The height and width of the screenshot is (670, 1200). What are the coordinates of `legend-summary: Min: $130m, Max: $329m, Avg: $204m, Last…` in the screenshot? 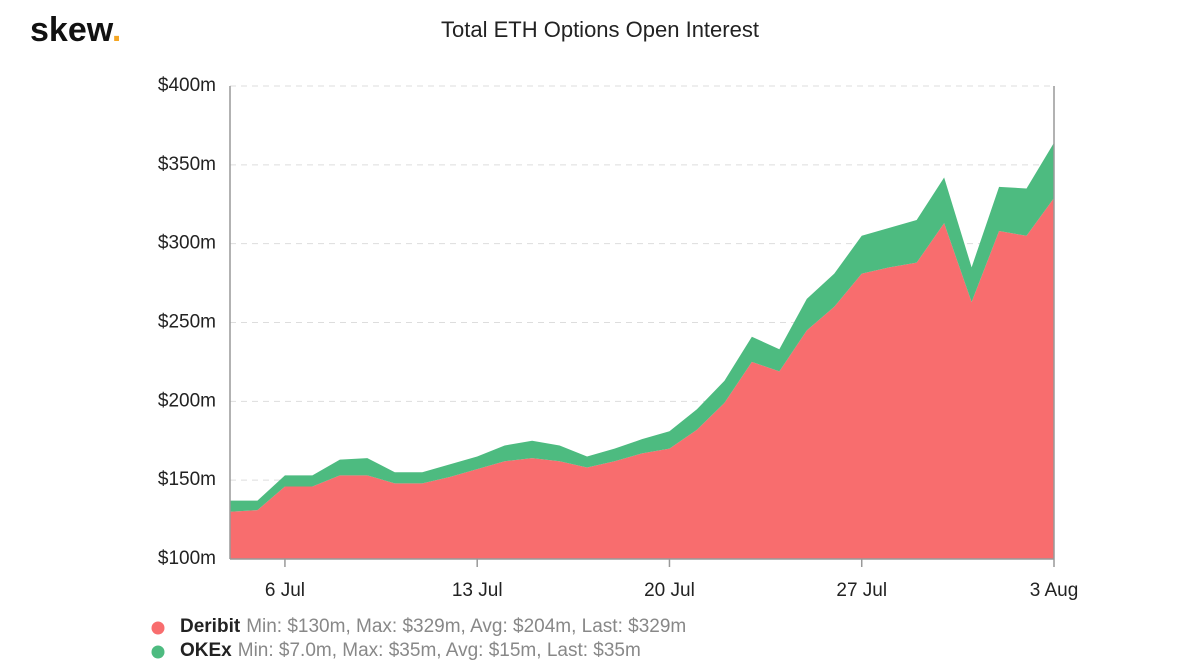 It's located at (466, 626).